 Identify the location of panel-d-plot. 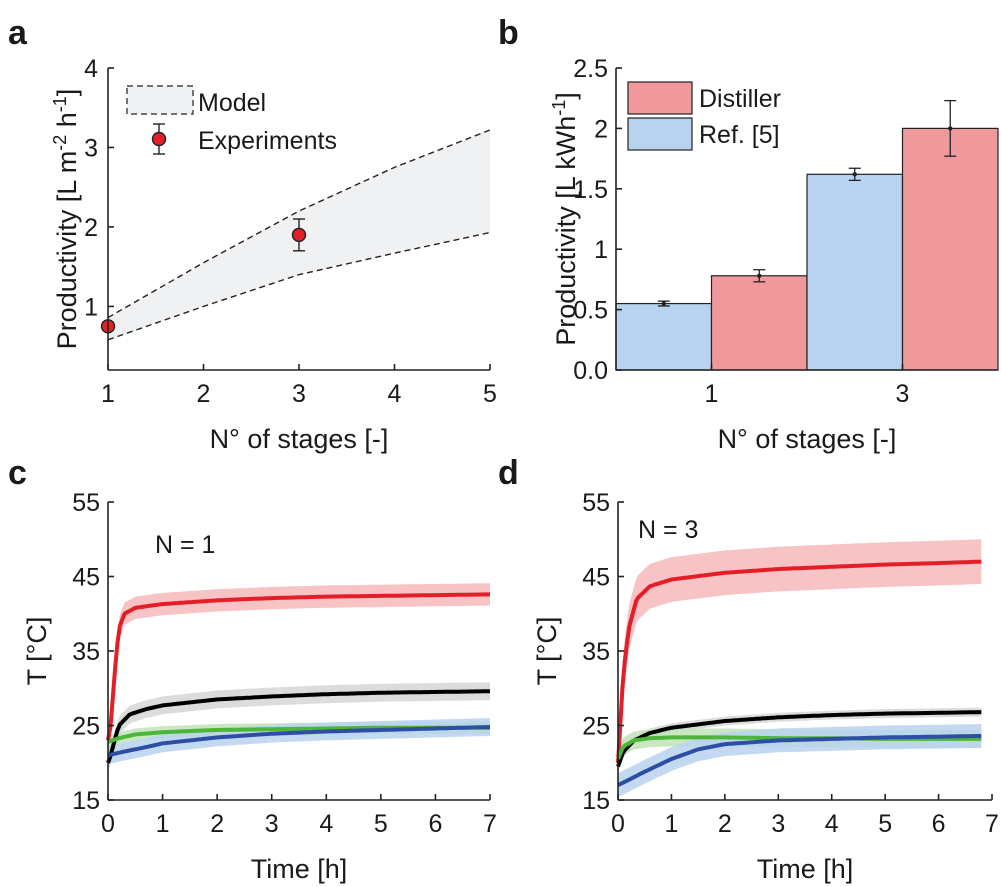
(799, 668).